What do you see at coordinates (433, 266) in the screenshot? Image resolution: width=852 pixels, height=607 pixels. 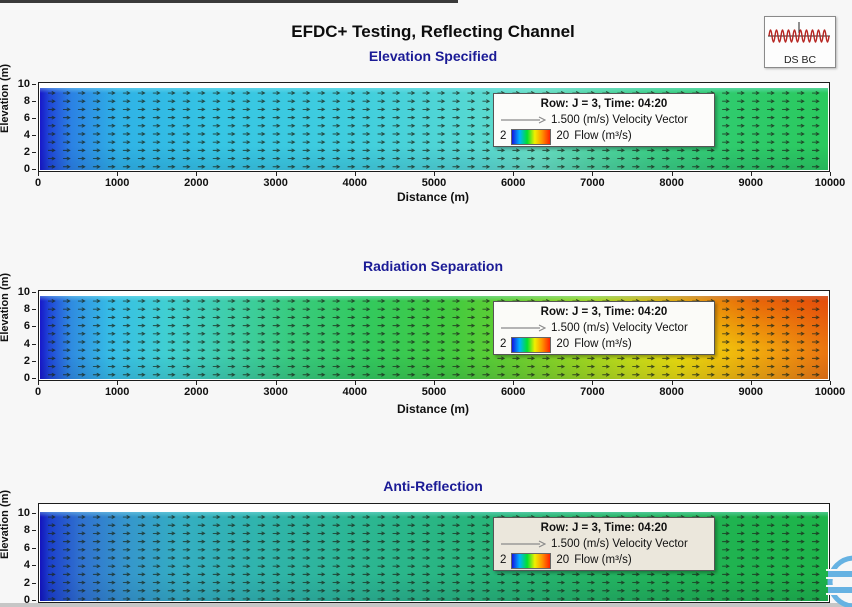 I see `panel-title-radiation-separation: Radiation Separation` at bounding box center [433, 266].